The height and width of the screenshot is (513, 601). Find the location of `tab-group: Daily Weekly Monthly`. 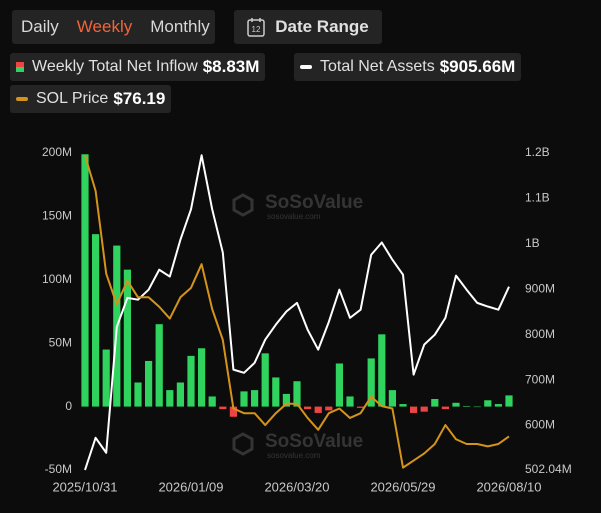

tab-group: Daily Weekly Monthly is located at coordinates (113, 27).